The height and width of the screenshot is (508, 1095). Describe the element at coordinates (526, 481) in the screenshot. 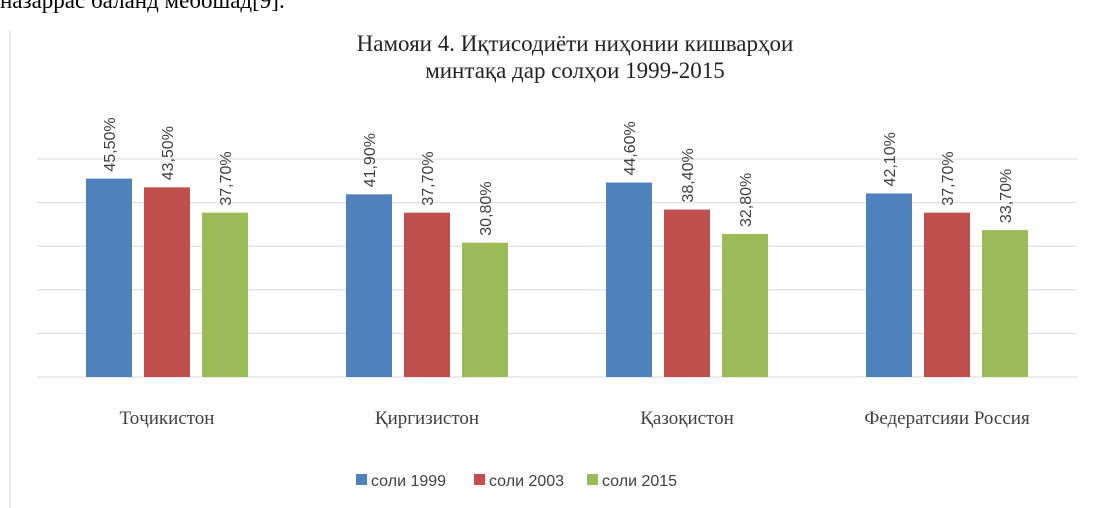

I see `legend-label: соли 2003` at that location.